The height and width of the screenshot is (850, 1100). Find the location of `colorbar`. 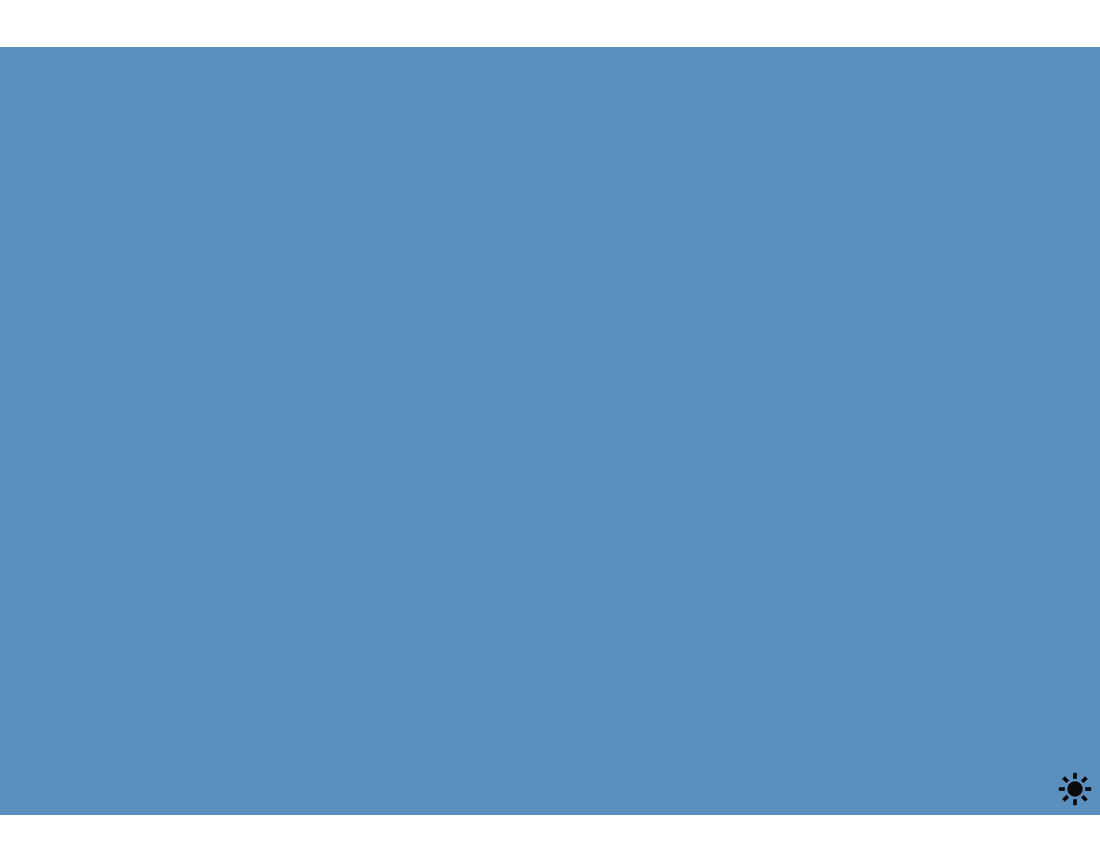

colorbar is located at coordinates (550, 832).